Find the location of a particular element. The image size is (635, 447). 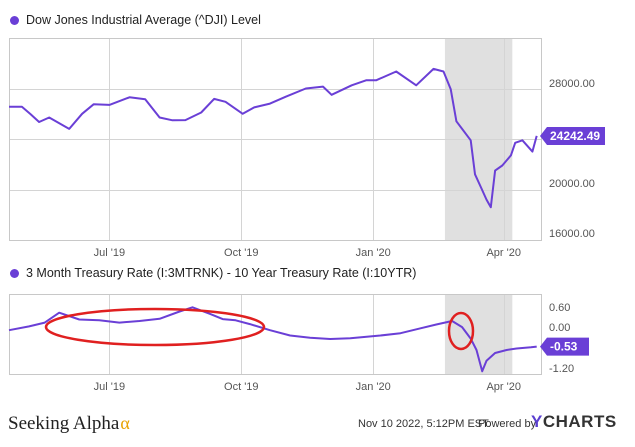

dji-y-tick-label: 16000.00 is located at coordinates (572, 234).